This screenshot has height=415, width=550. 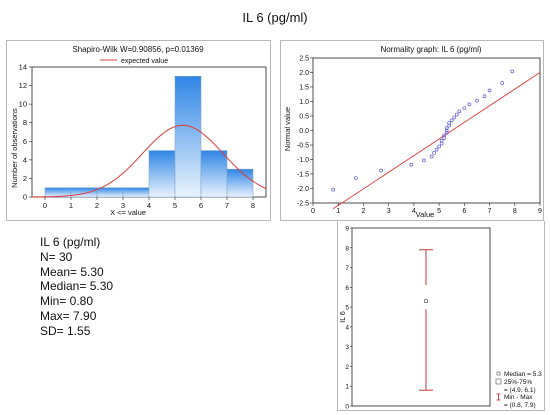 I want to click on y-tick-label: 1.0, so click(x=304, y=102).